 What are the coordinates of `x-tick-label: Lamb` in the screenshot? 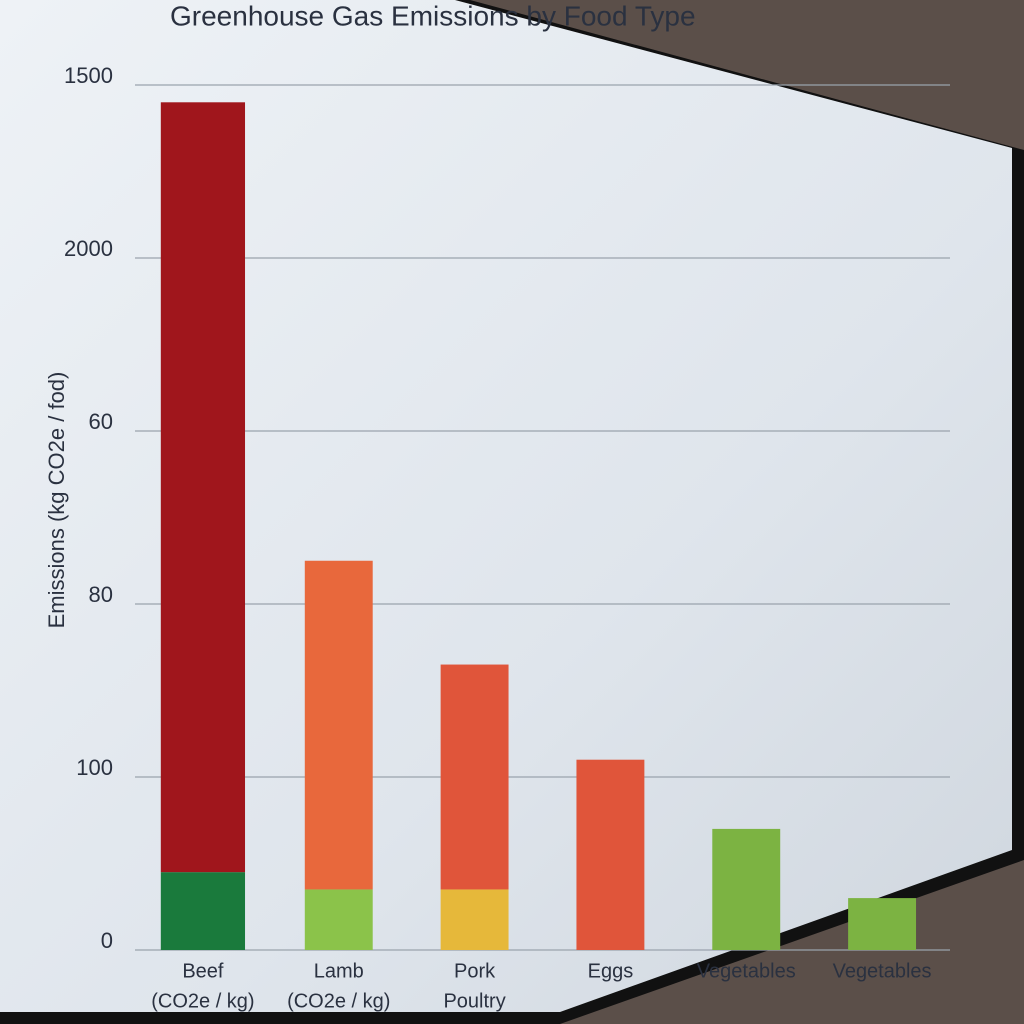 It's located at (339, 971).